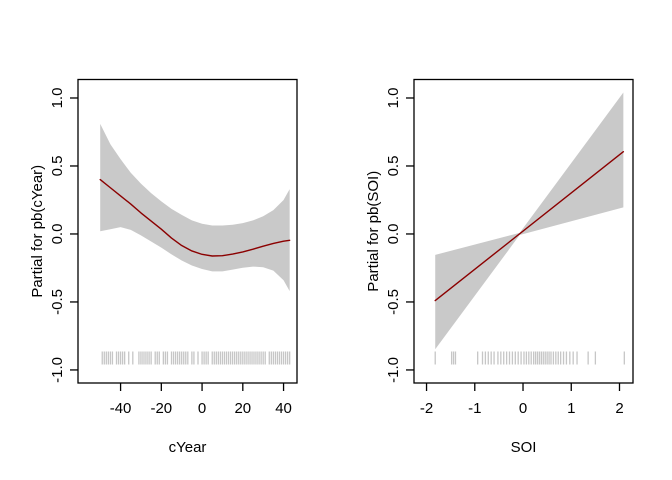  What do you see at coordinates (121, 408) in the screenshot?
I see `x-tick-label: -40` at bounding box center [121, 408].